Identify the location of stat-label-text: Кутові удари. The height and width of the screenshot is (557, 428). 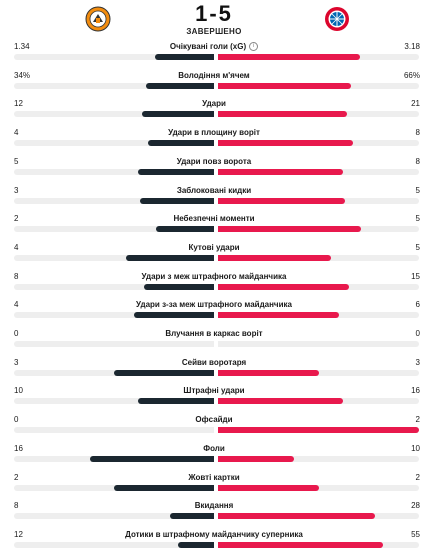
(214, 247).